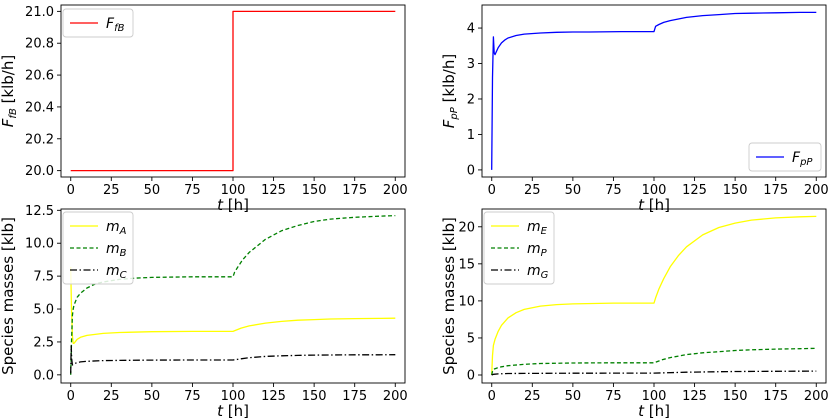 Image resolution: width=831 pixels, height=419 pixels. I want to click on series-line-f-pp, so click(654, 90).